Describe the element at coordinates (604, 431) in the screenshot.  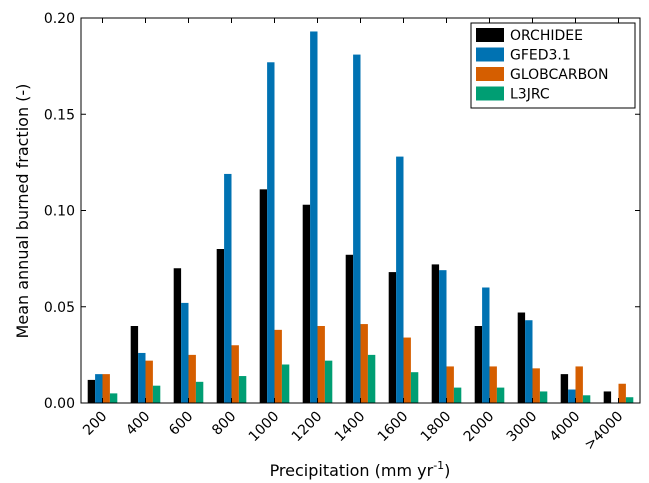
I see `x-tick-label: >4000` at that location.